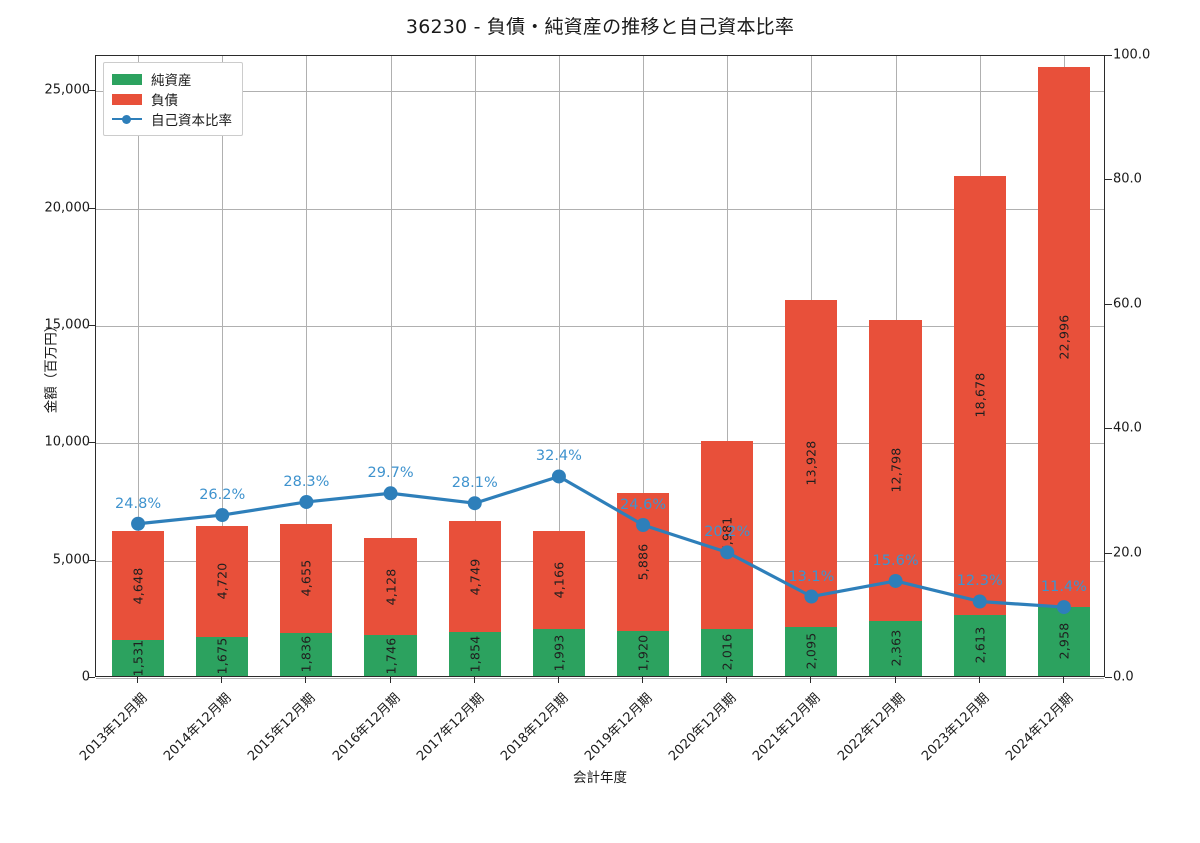 The height and width of the screenshot is (843, 1200). I want to click on ratio-polyline, so click(601, 541).